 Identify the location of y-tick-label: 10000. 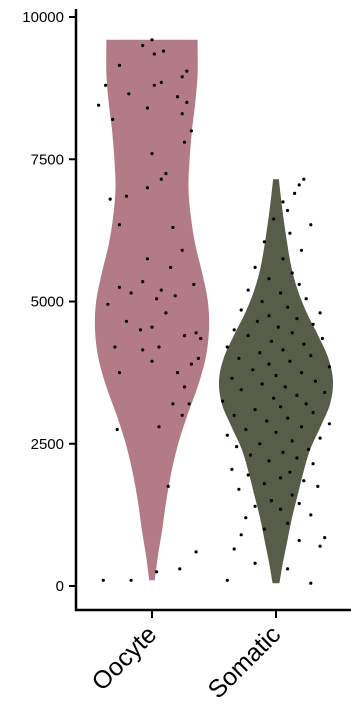
(43, 17).